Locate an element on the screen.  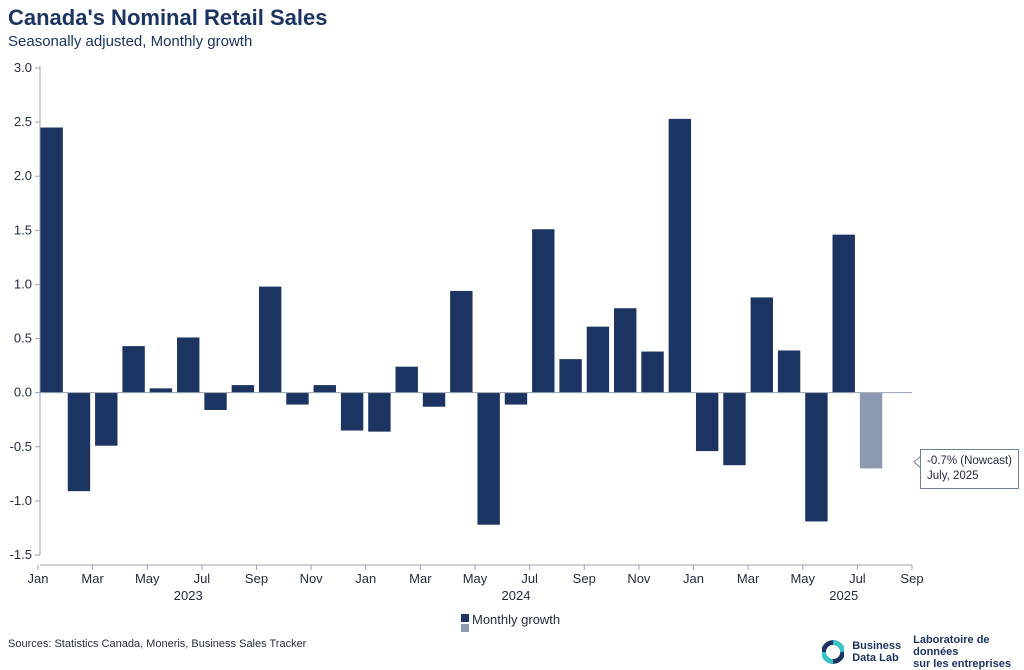
x-year-label: 2025 is located at coordinates (843, 595).